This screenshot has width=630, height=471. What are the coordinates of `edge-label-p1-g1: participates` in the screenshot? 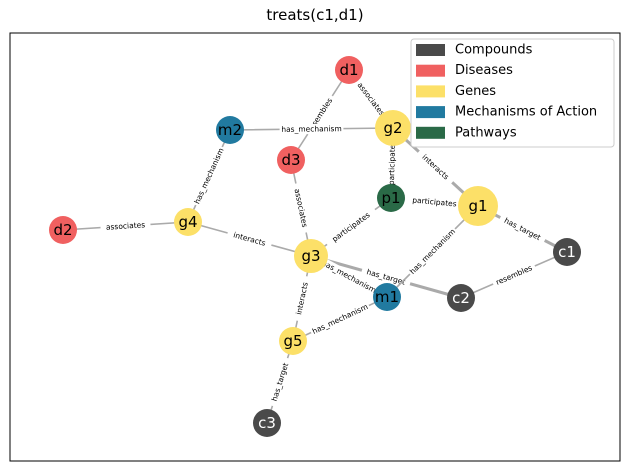 It's located at (434, 202).